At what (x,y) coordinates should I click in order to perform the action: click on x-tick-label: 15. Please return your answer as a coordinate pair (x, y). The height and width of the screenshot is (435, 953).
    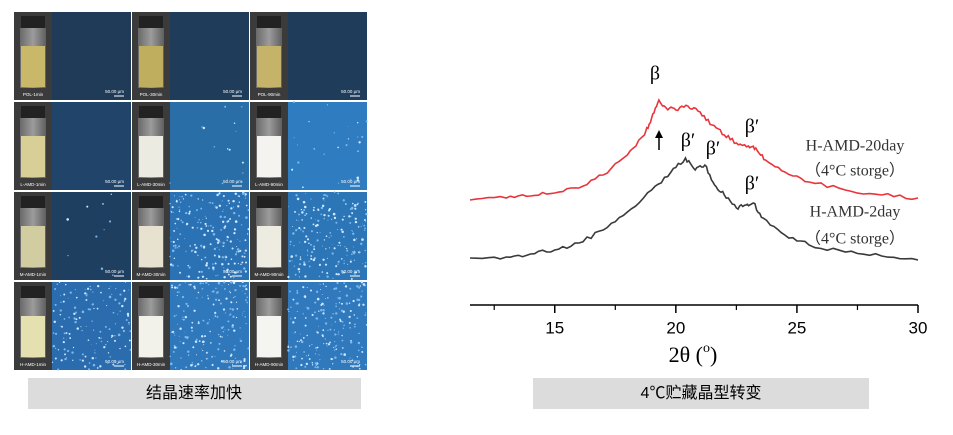
    Looking at the image, I should click on (554, 327).